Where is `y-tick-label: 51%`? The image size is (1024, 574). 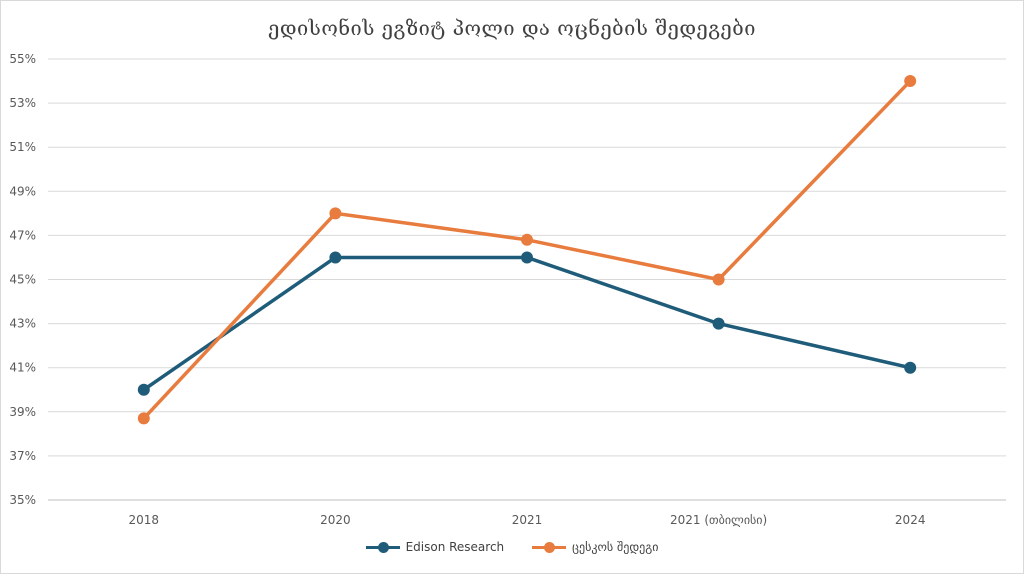
y-tick-label: 51% is located at coordinates (22, 147).